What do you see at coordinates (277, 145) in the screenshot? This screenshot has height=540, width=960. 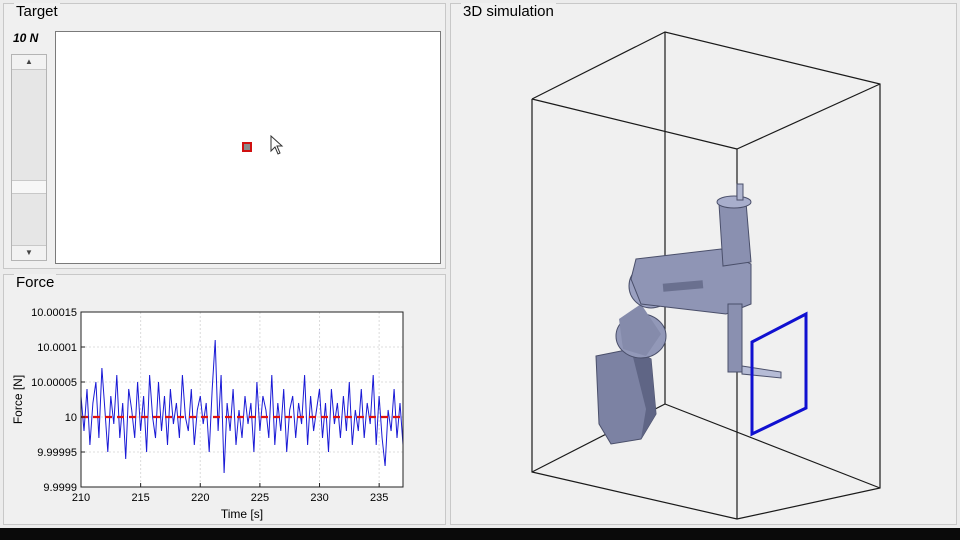 I see `mouse-cursor-icon` at bounding box center [277, 145].